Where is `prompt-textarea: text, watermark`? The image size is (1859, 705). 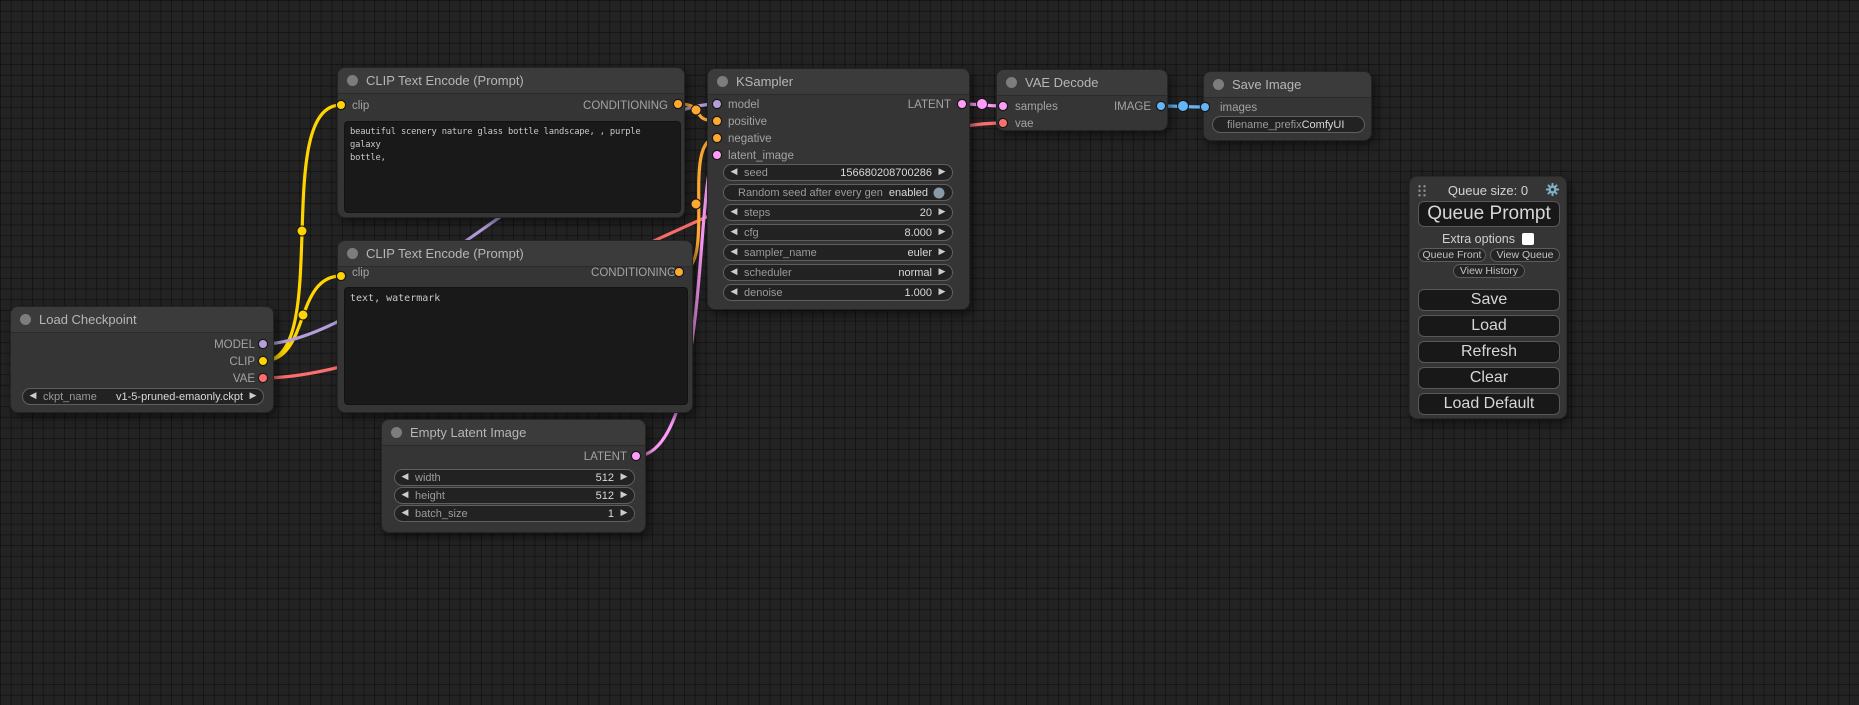 prompt-textarea: text, watermark is located at coordinates (516, 346).